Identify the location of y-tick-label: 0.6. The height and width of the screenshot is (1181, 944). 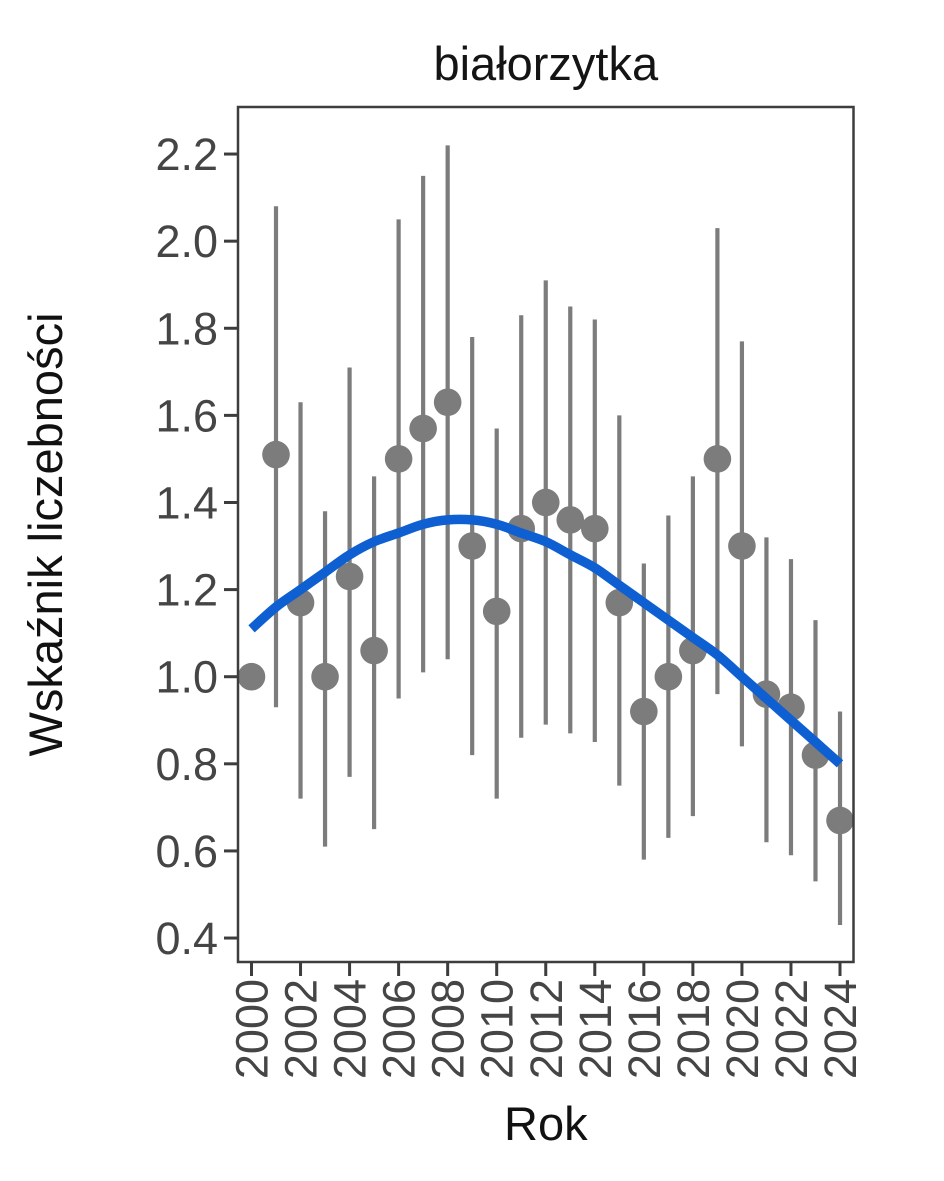
(186, 851).